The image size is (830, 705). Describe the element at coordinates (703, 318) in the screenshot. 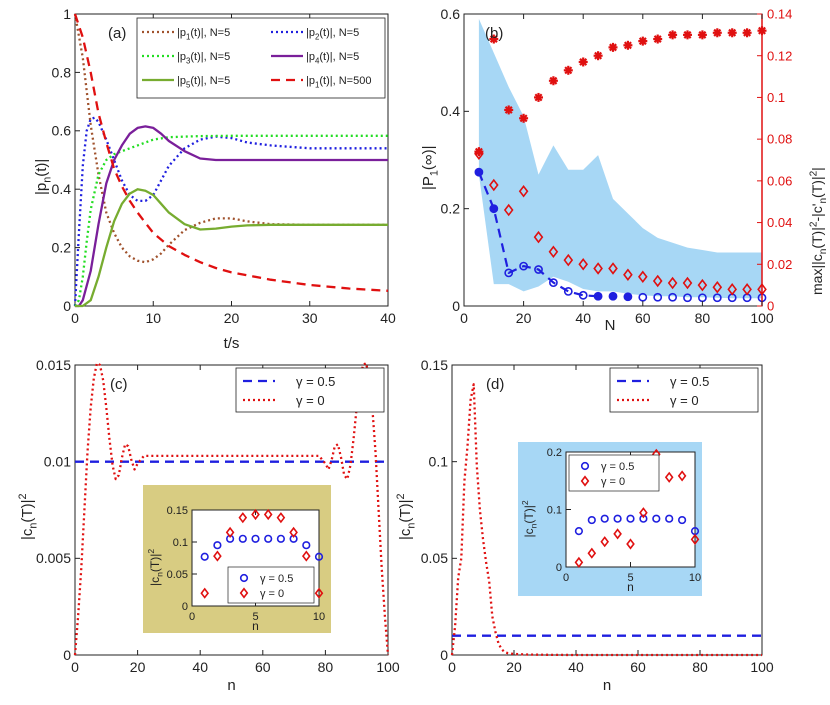

I see `panel-b-xtick-label: 80` at that location.